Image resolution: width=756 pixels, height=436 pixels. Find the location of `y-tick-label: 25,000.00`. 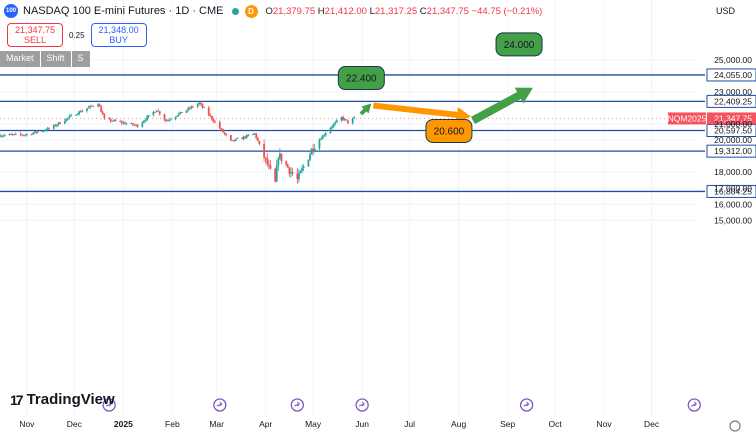

y-tick-label: 25,000.00 is located at coordinates (733, 60).